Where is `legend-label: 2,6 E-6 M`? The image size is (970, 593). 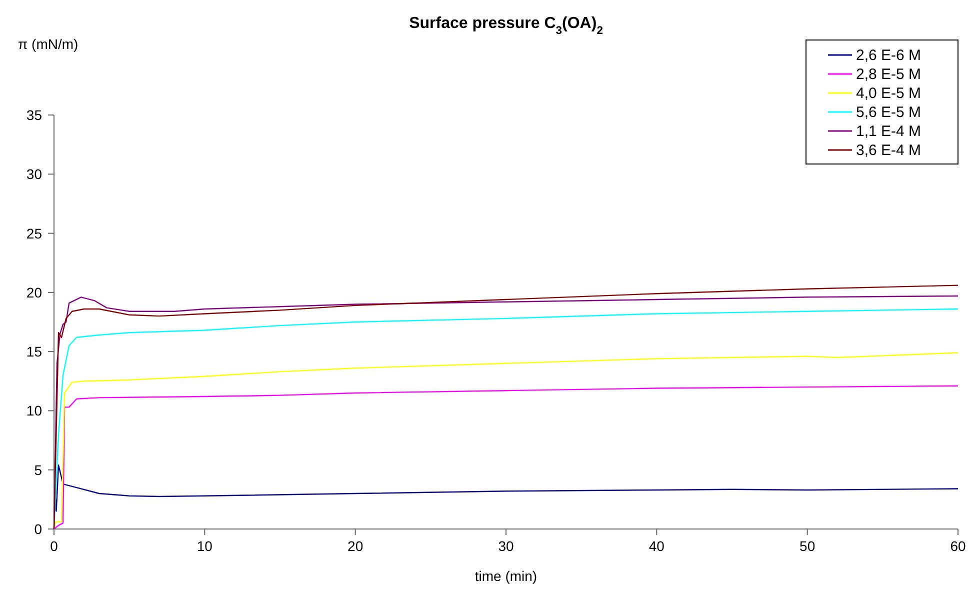 legend-label: 2,6 E-6 M is located at coordinates (889, 55).